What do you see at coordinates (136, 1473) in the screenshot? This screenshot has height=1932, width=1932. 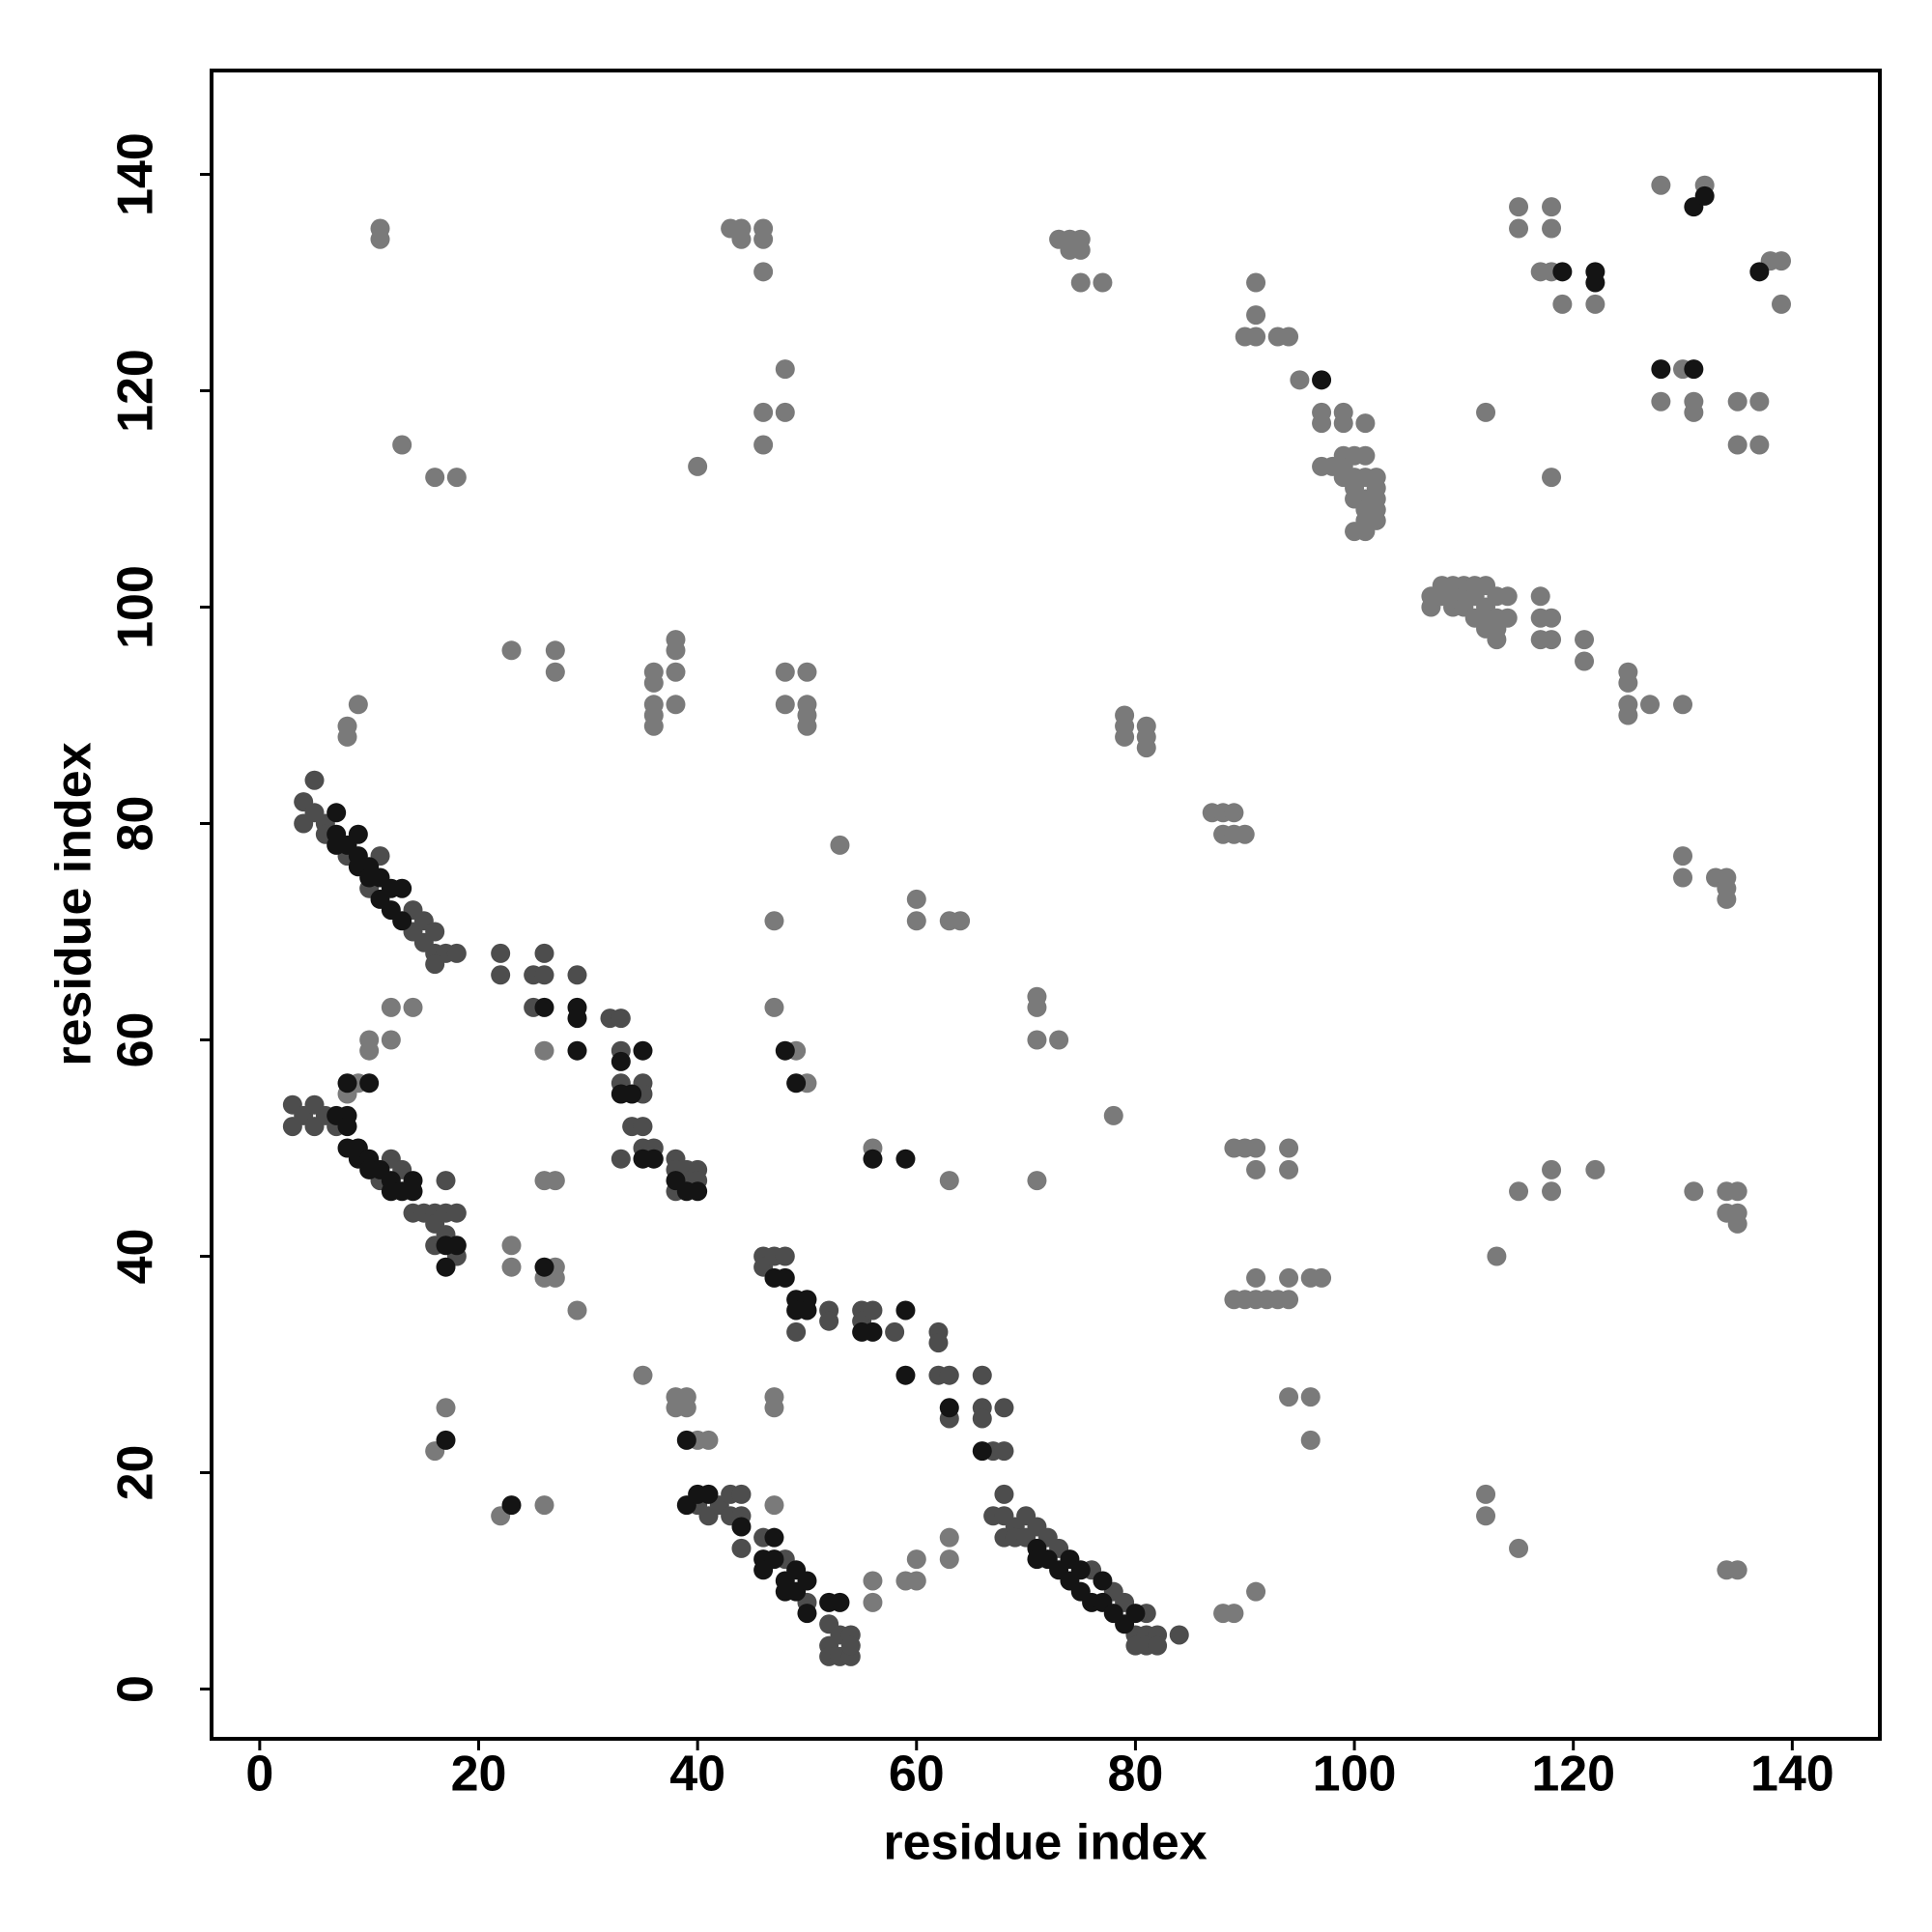 I see `y-tick-label: 20` at bounding box center [136, 1473].